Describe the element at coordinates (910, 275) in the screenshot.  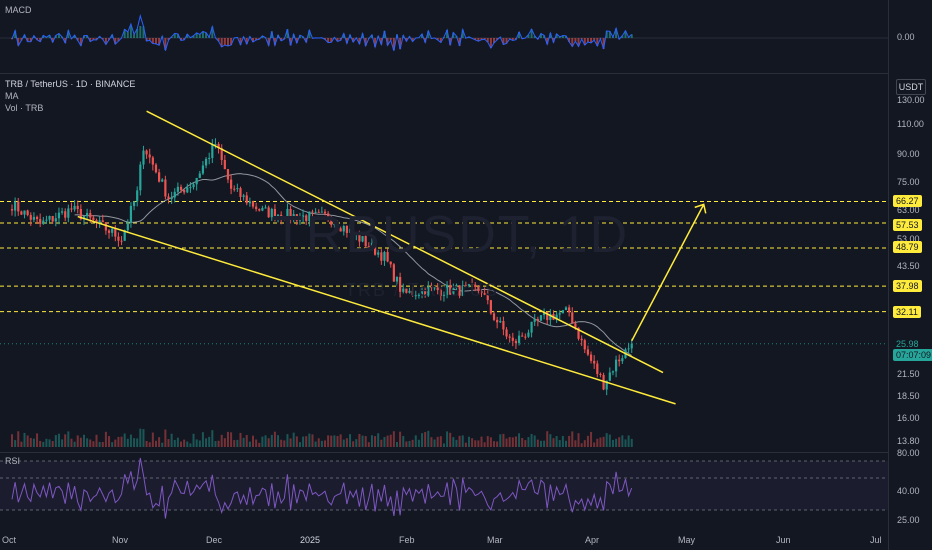
I see `price-axis` at that location.